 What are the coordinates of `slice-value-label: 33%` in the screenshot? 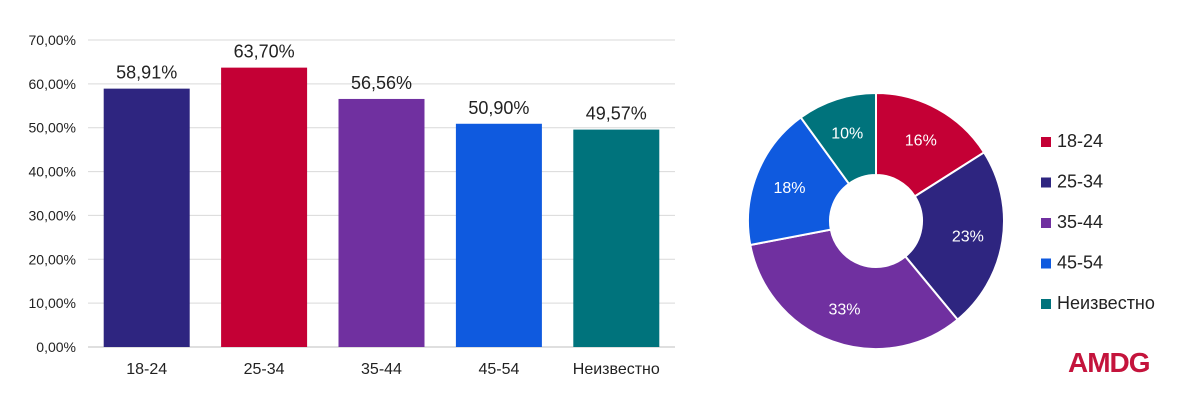 It's located at (844, 310).